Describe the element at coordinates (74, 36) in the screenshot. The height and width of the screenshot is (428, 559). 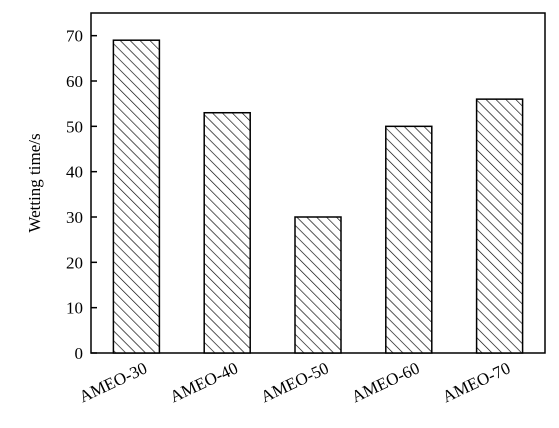
I see `y-tick-label: 70` at that location.